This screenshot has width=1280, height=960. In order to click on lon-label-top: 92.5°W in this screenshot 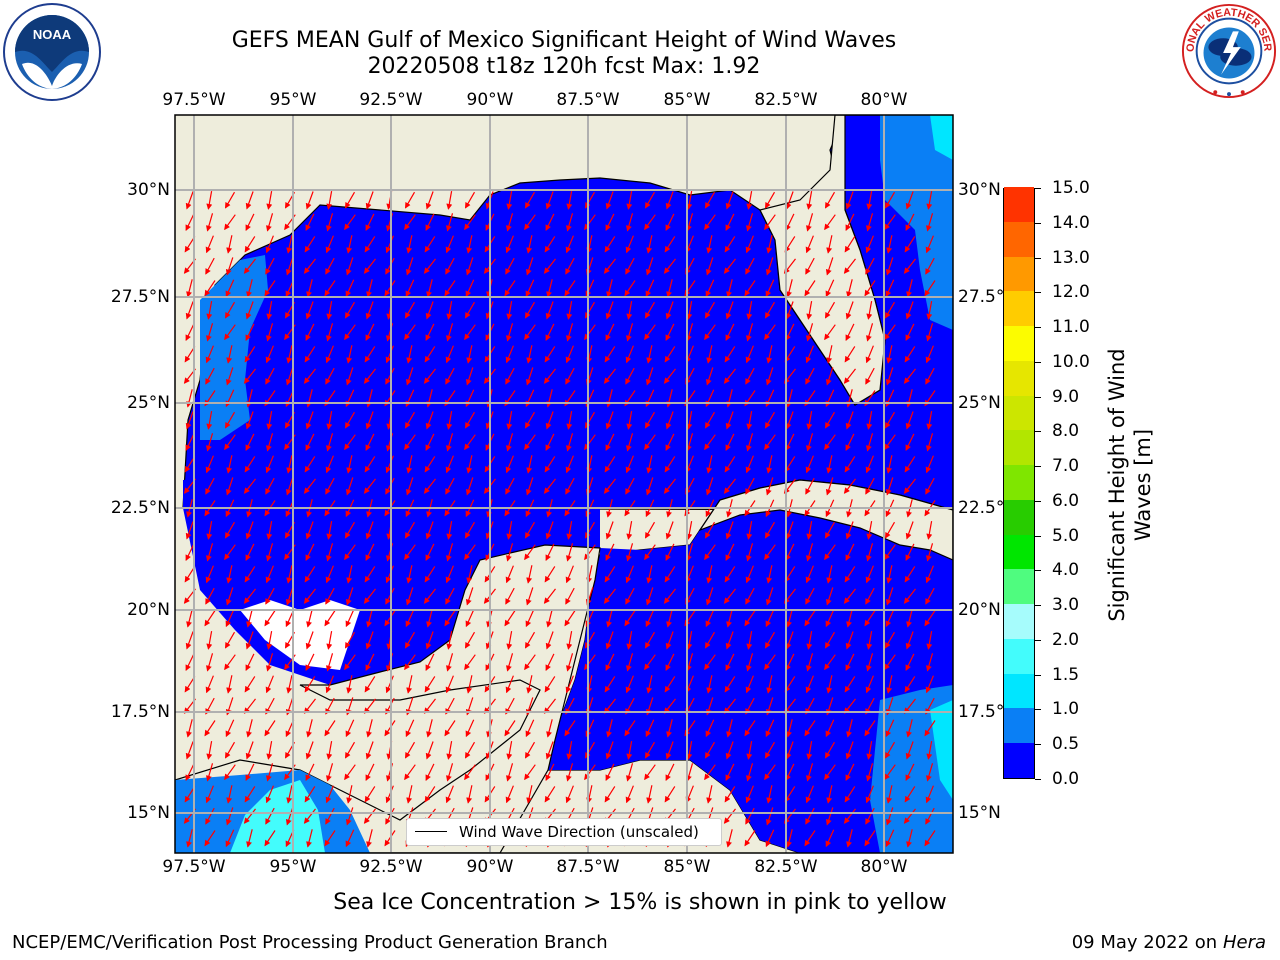, I will do `click(391, 100)`.